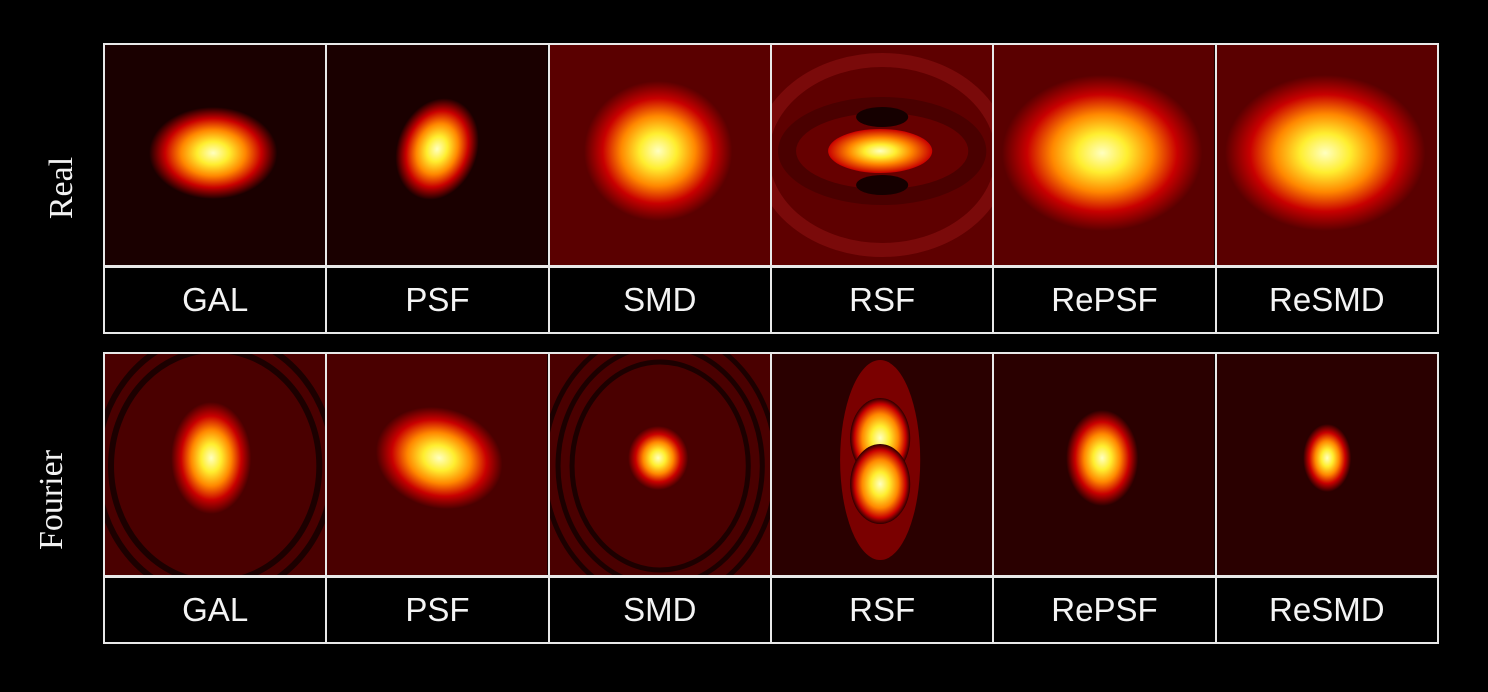 The image size is (1488, 692). What do you see at coordinates (438, 156) in the screenshot?
I see `real-psf-image` at bounding box center [438, 156].